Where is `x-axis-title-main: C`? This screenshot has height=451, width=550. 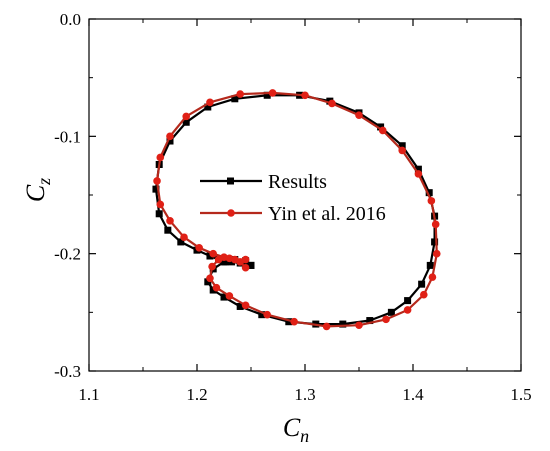 x-axis-title-main: C is located at coordinates (292, 427).